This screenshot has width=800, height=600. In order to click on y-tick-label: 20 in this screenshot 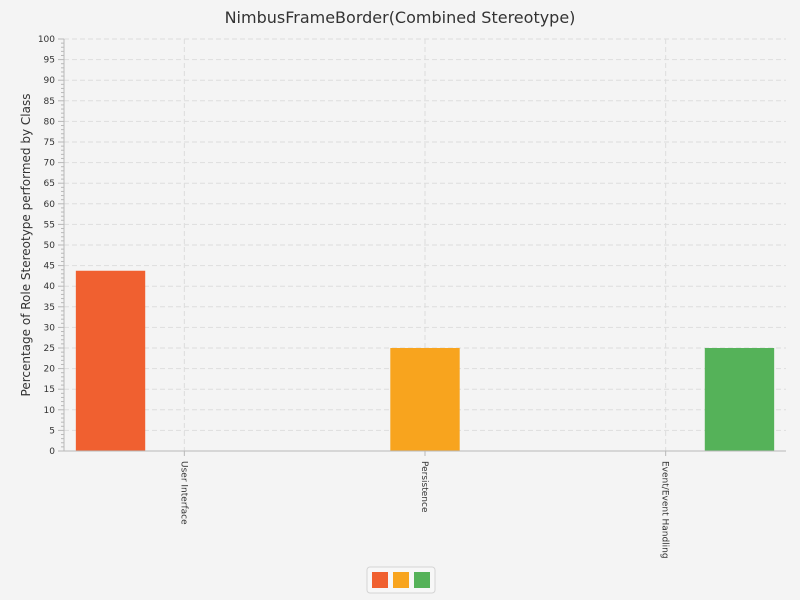, I will do `click(50, 370)`.